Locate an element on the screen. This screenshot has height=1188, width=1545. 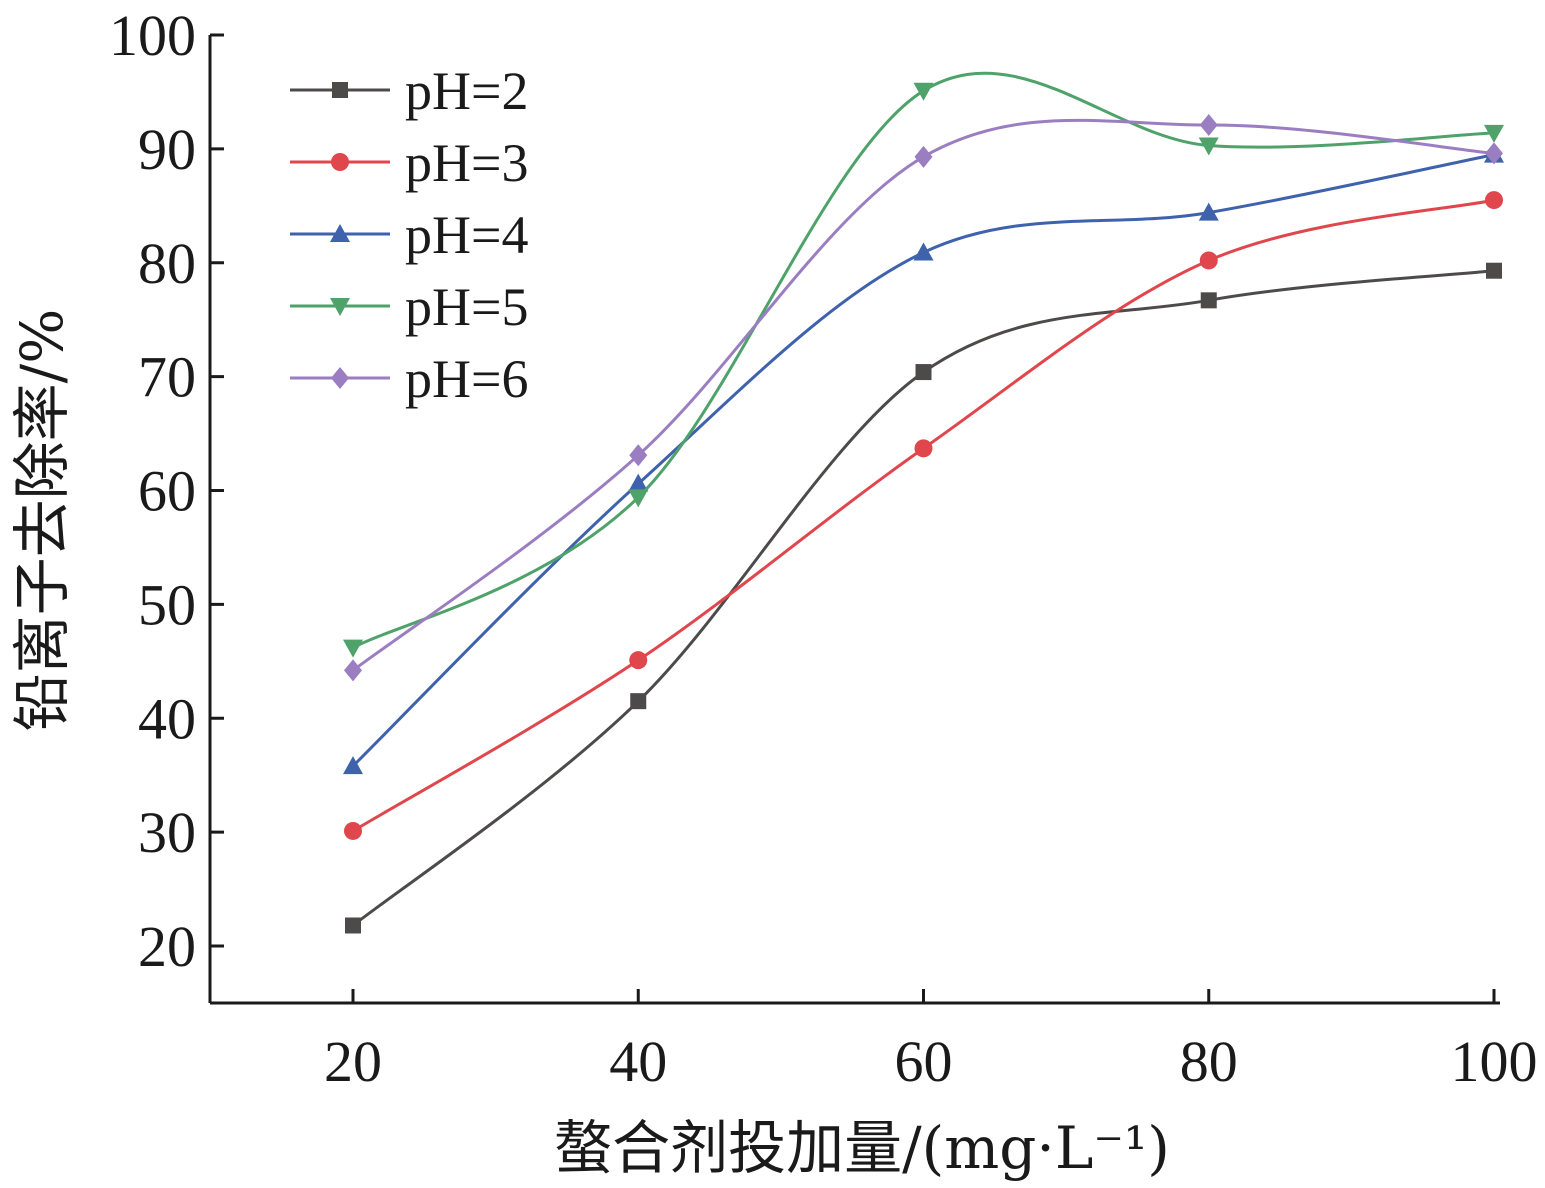
legend-item: pH=6 is located at coordinates (409, 379).